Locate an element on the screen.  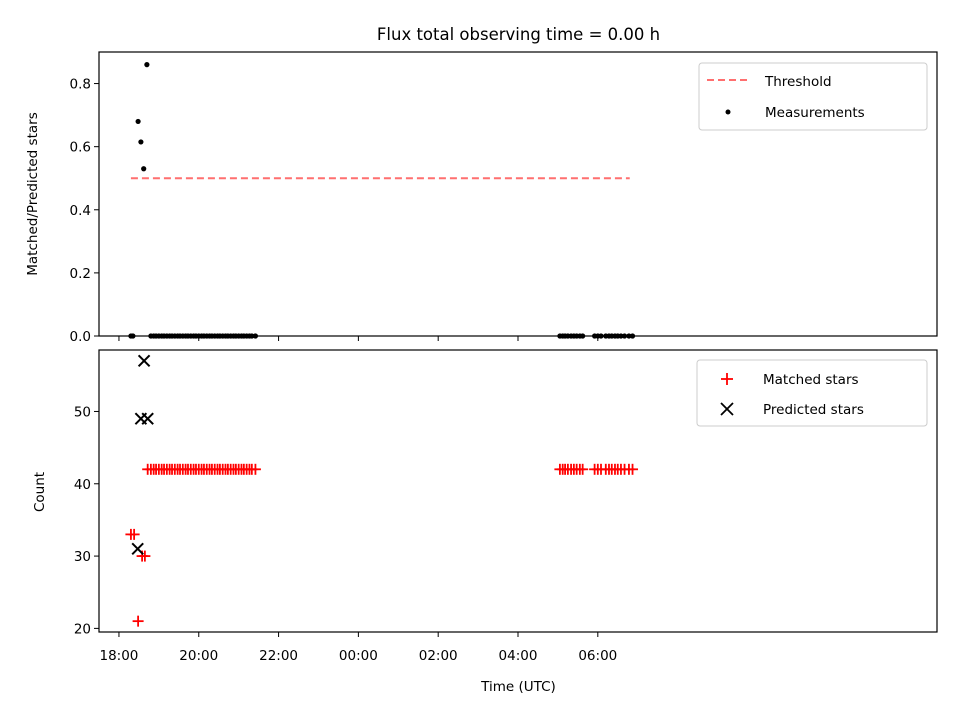
x-tick-label: 02:00 is located at coordinates (438, 656).